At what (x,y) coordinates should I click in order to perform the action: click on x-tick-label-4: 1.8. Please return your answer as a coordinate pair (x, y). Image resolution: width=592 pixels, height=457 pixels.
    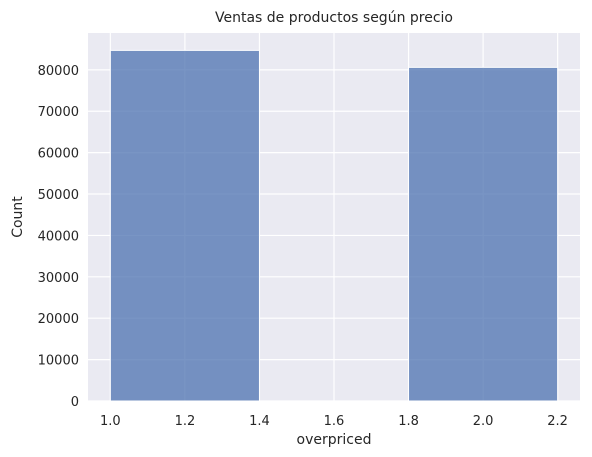
    Looking at the image, I should click on (408, 421).